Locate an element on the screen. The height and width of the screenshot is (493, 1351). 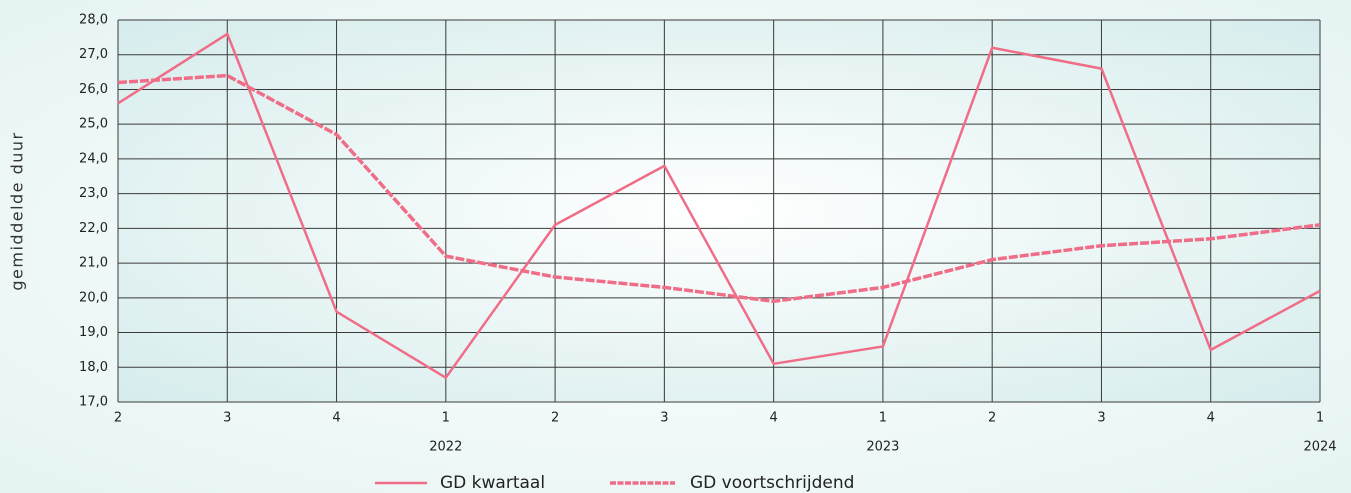
year-label: 2022 is located at coordinates (445, 447).